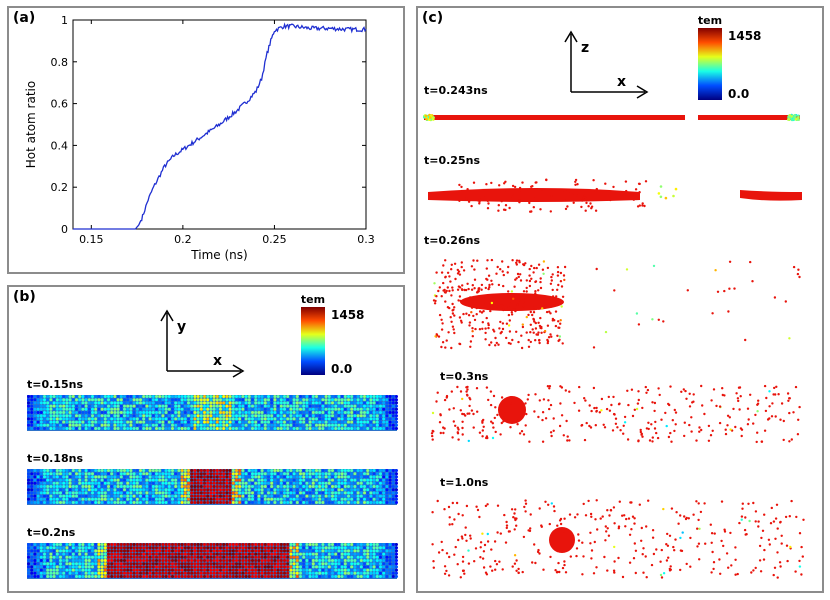 The width and height of the screenshot is (830, 600). I want to click on b-colorbar, so click(313, 341).